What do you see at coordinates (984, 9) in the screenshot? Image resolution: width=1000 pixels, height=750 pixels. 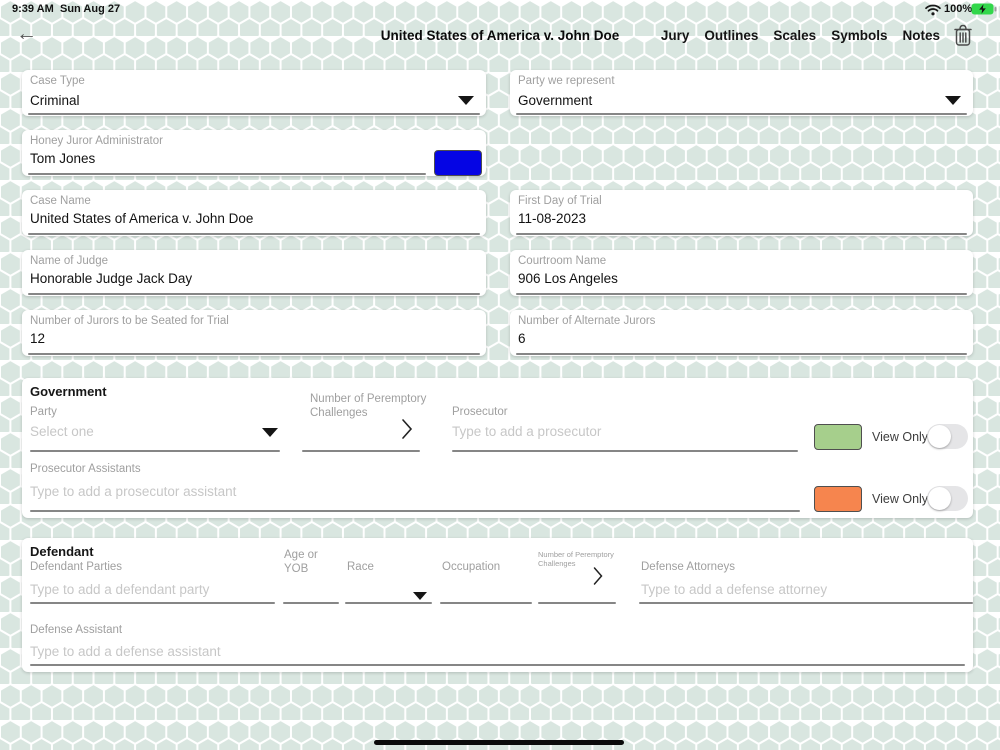 I see `battery-icon` at bounding box center [984, 9].